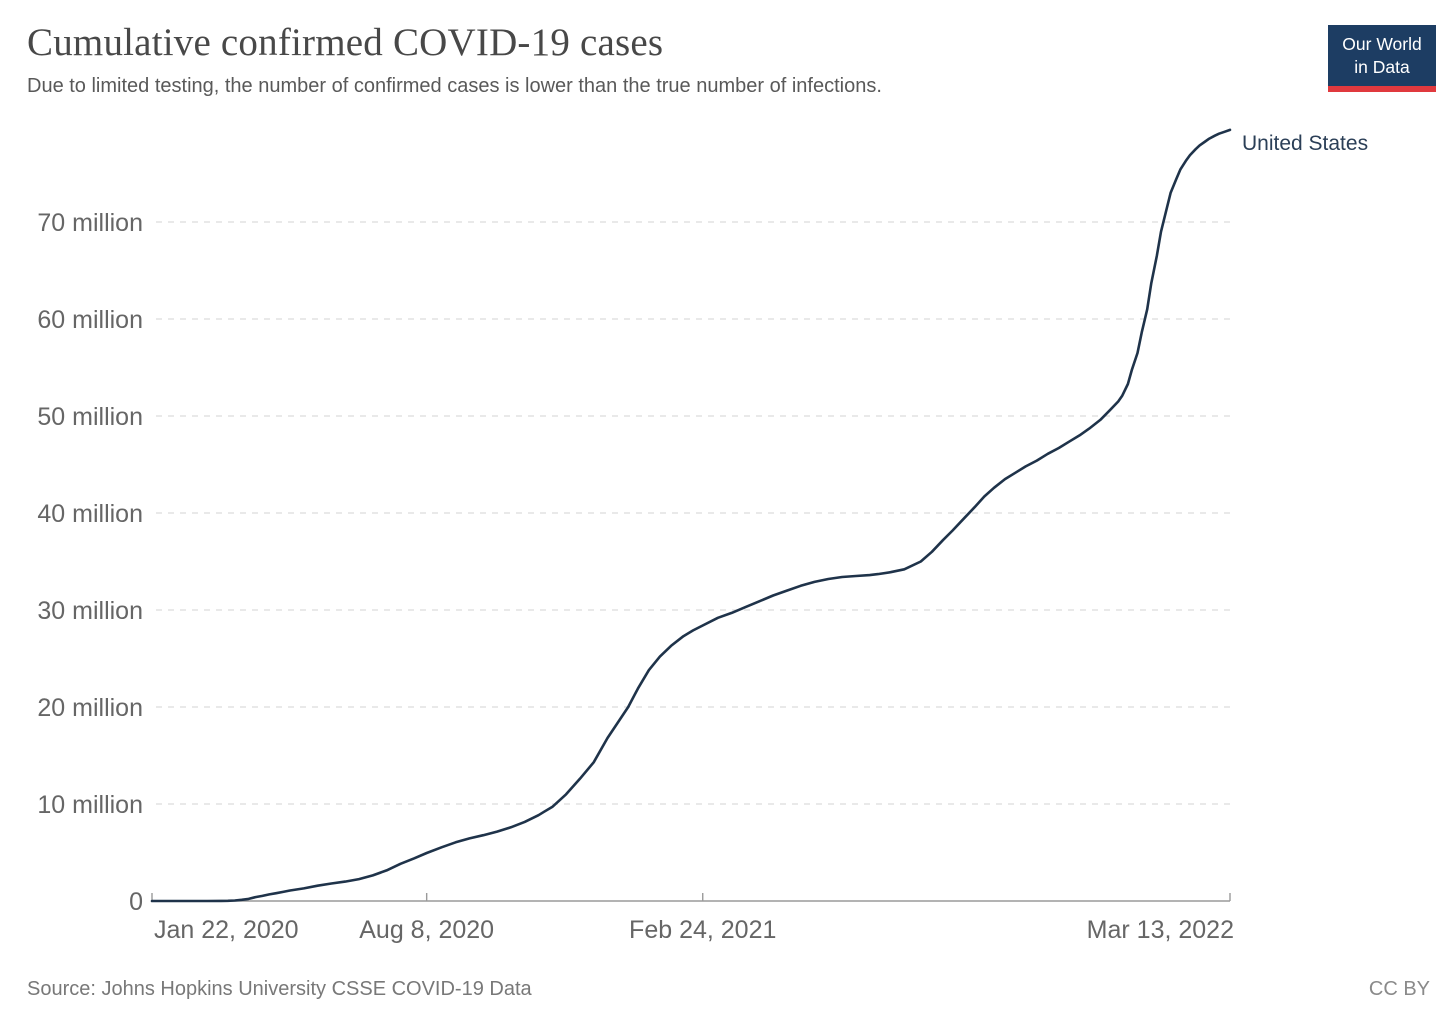 The width and height of the screenshot is (1456, 1028). Describe the element at coordinates (1382, 88) in the screenshot. I see `owid-logo-stripe` at that location.